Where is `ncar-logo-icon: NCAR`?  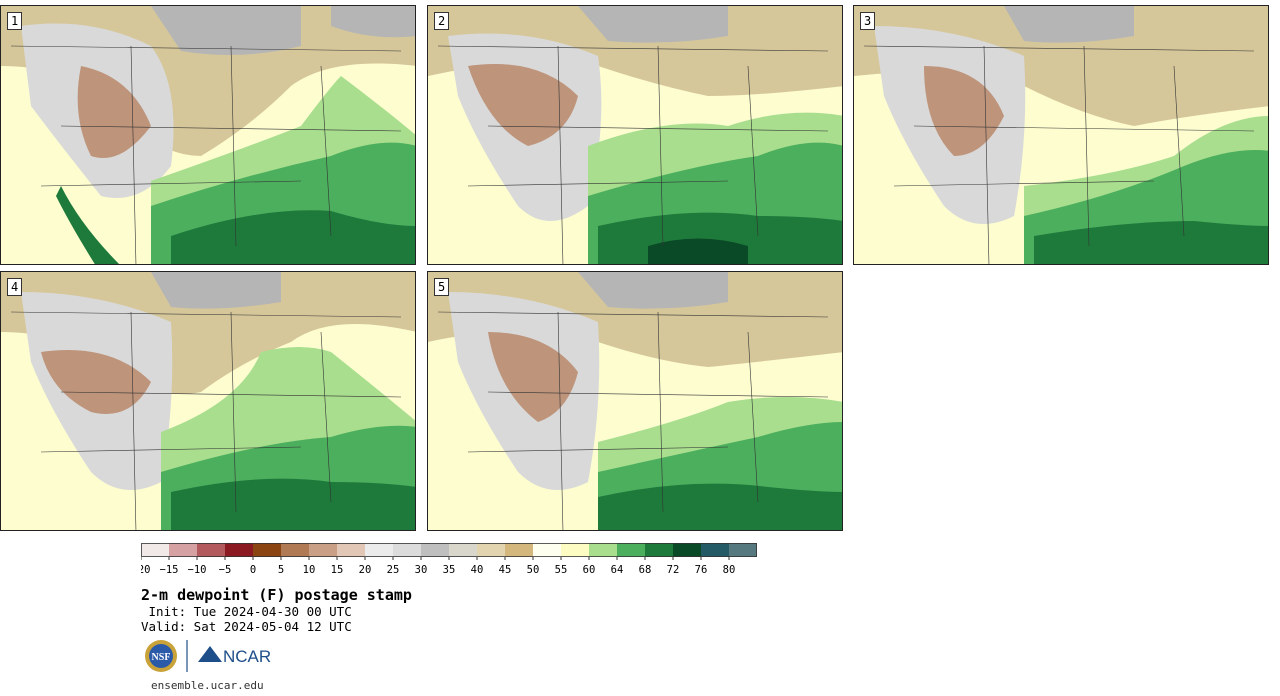
ncar-logo-icon: NCAR is located at coordinates (234, 656).